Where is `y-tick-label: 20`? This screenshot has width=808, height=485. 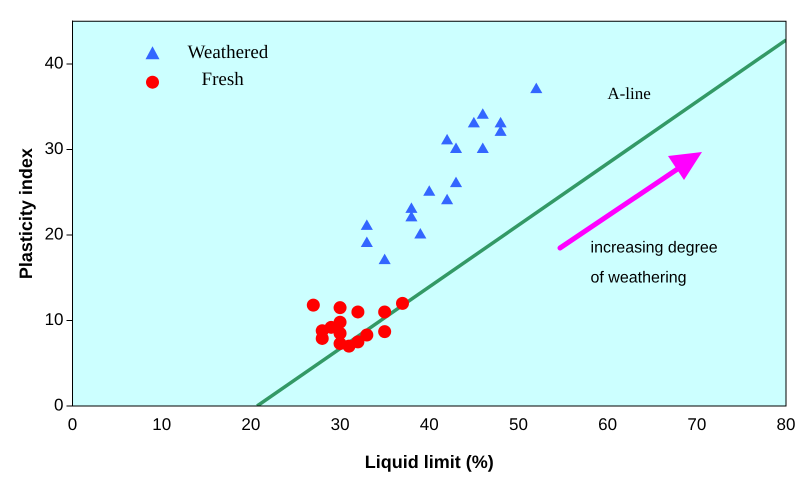 y-tick-label: 20 is located at coordinates (54, 234).